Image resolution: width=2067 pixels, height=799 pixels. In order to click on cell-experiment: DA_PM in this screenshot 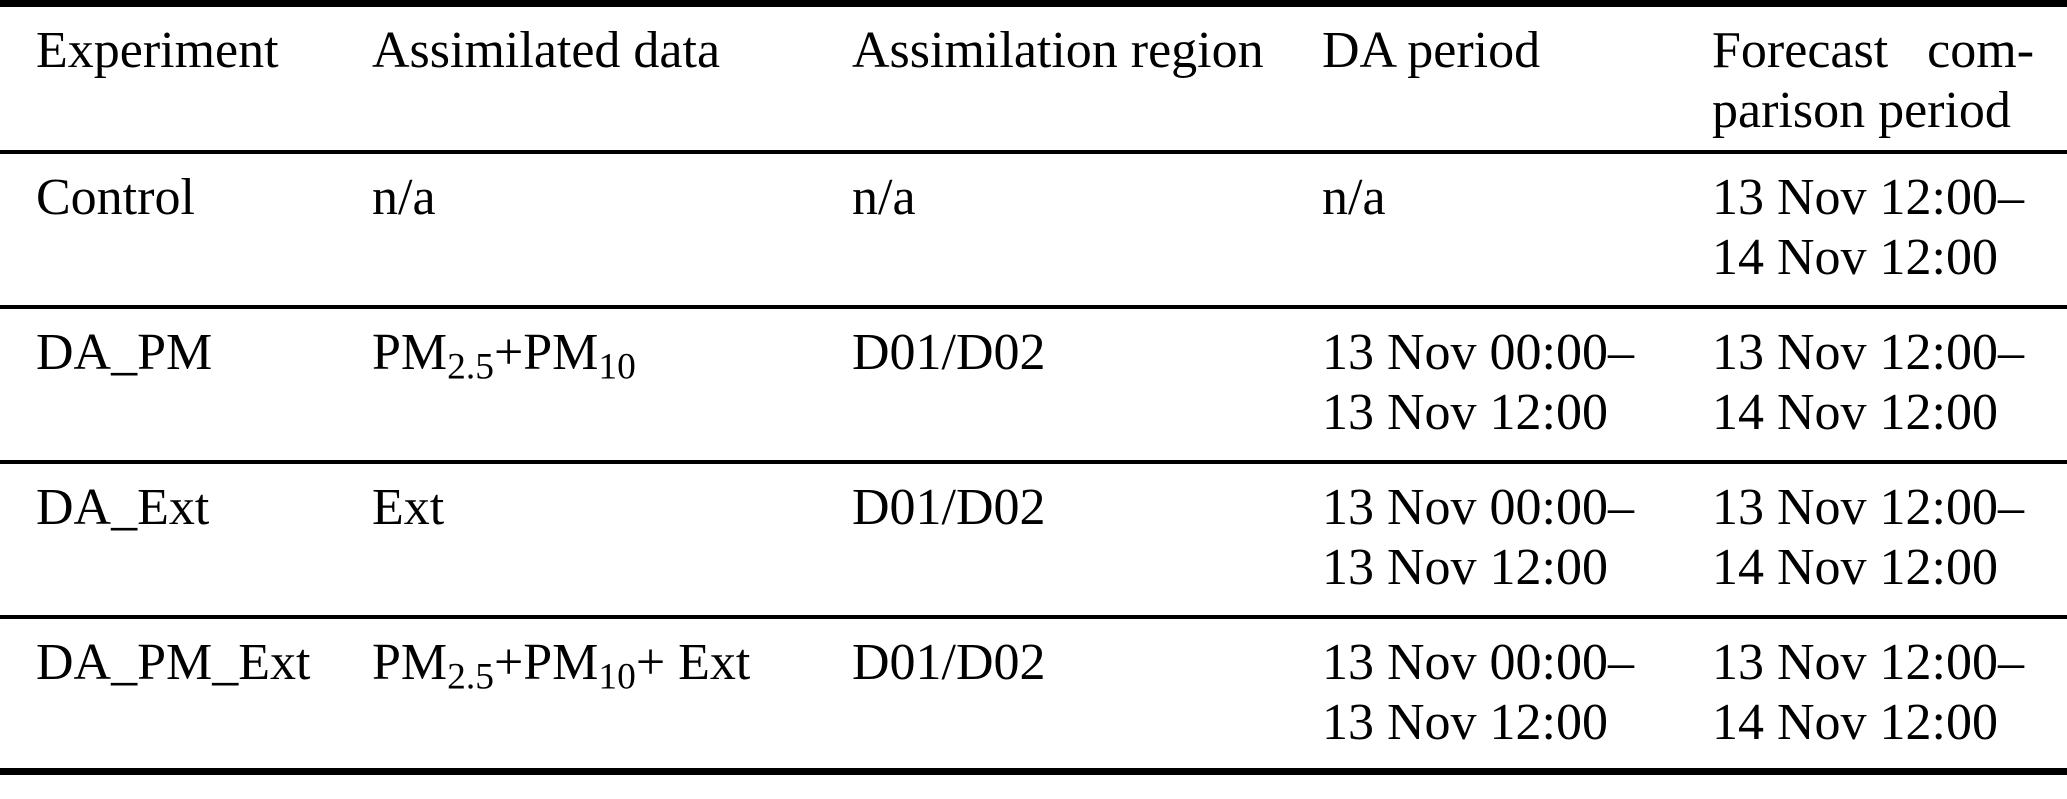, I will do `click(124, 352)`.